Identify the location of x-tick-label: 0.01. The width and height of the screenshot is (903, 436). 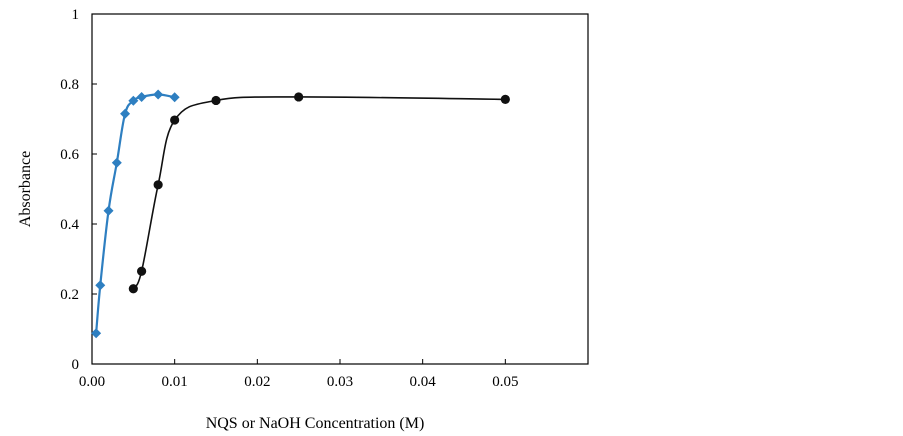
(175, 382).